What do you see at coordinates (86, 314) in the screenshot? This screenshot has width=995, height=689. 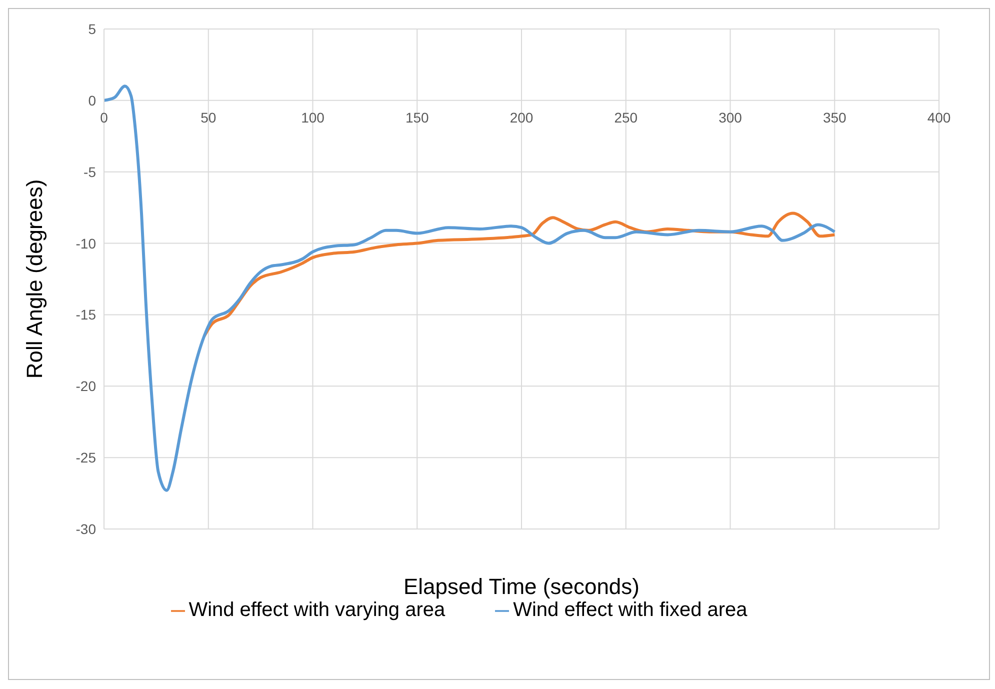 I see `y-tick-label: -15` at bounding box center [86, 314].